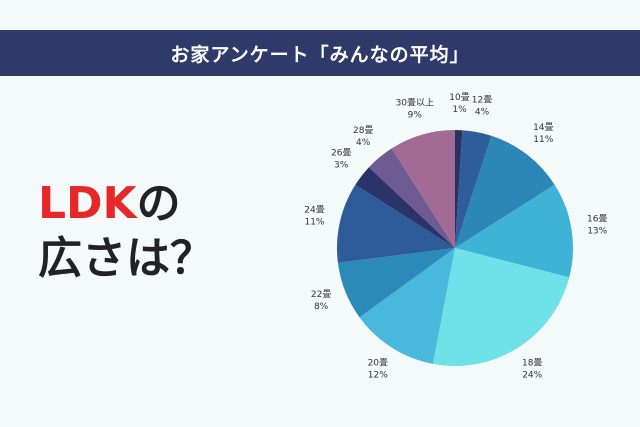 The height and width of the screenshot is (427, 640). I want to click on pie-label-percent-3: 13%, so click(597, 232).